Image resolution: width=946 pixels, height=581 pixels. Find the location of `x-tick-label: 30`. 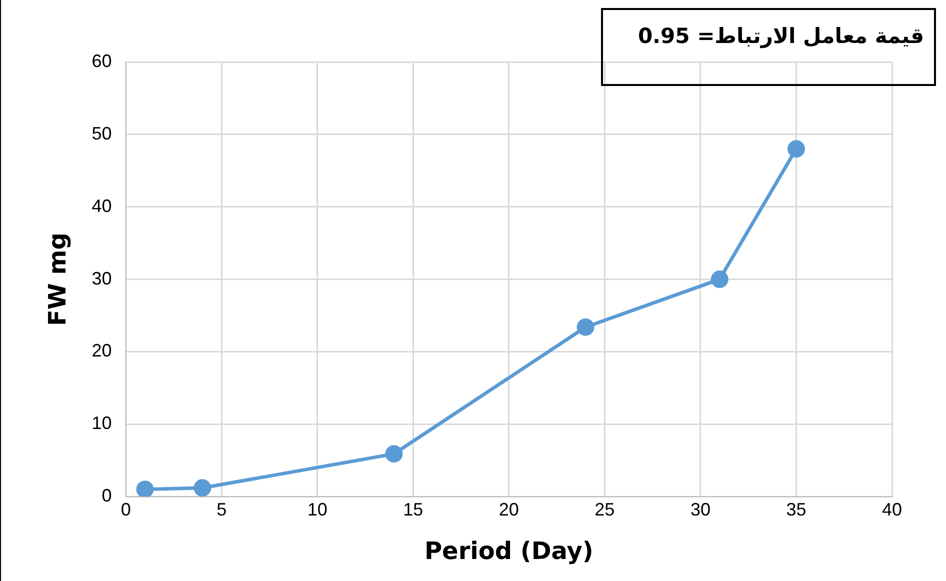

x-tick-label: 30 is located at coordinates (700, 509).